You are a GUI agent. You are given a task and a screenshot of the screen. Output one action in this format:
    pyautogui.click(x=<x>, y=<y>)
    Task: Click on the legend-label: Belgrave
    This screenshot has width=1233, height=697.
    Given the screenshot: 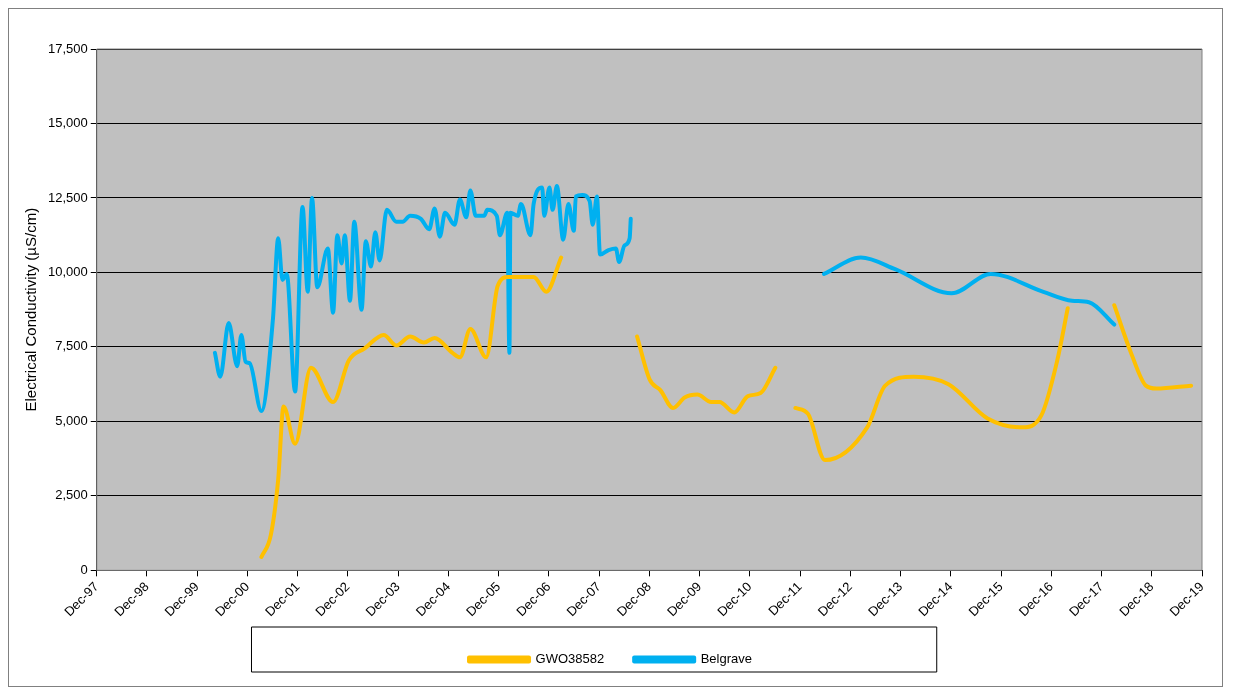 What is the action you would take?
    pyautogui.click(x=726, y=659)
    